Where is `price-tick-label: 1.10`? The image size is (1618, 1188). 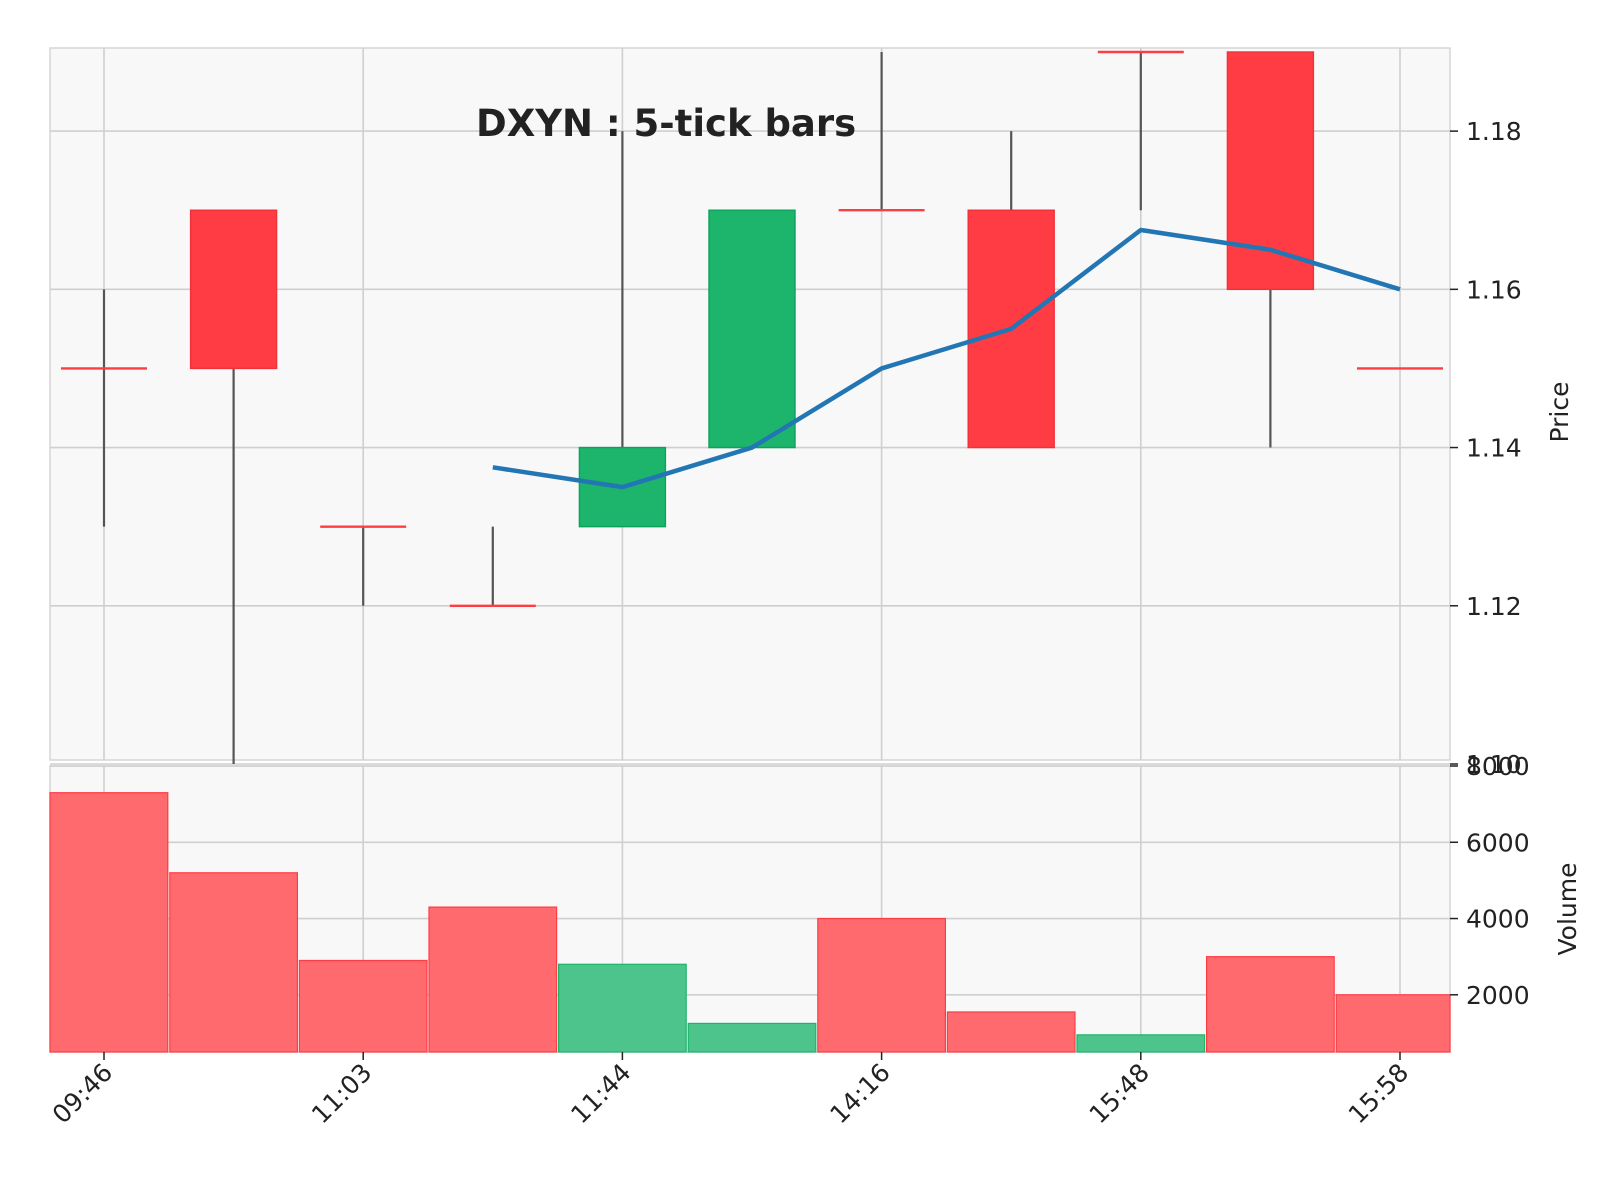
price-tick-label: 1.10 is located at coordinates (1494, 764).